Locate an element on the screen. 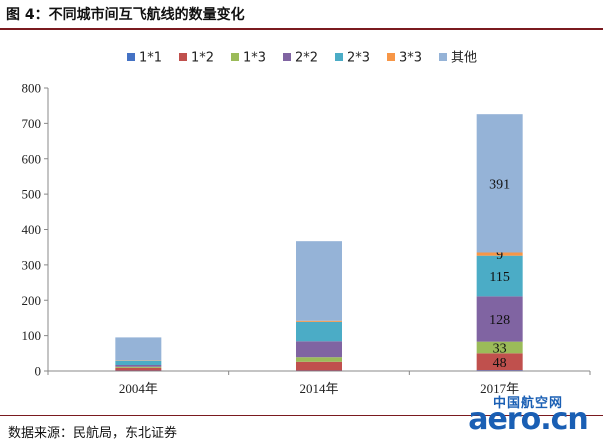  y-tick-label: 600 is located at coordinates (32, 158).